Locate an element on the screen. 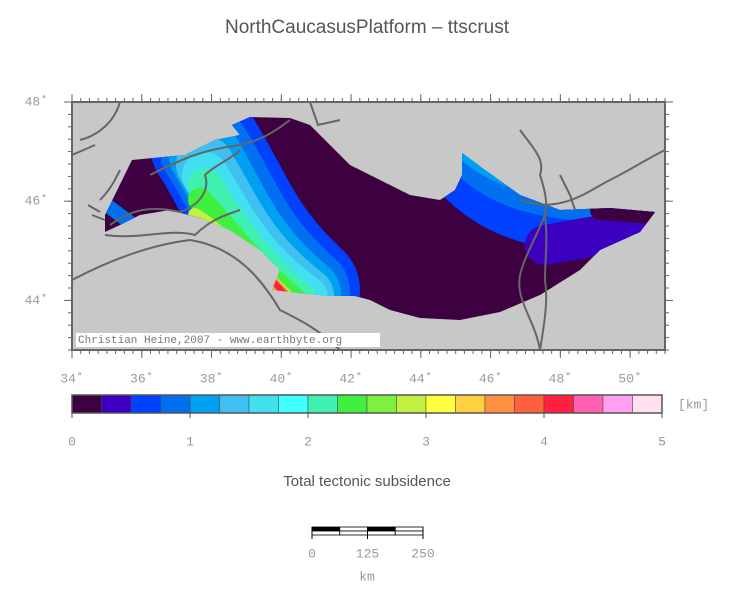  x-tick-label: 44˚ is located at coordinates (420, 378).